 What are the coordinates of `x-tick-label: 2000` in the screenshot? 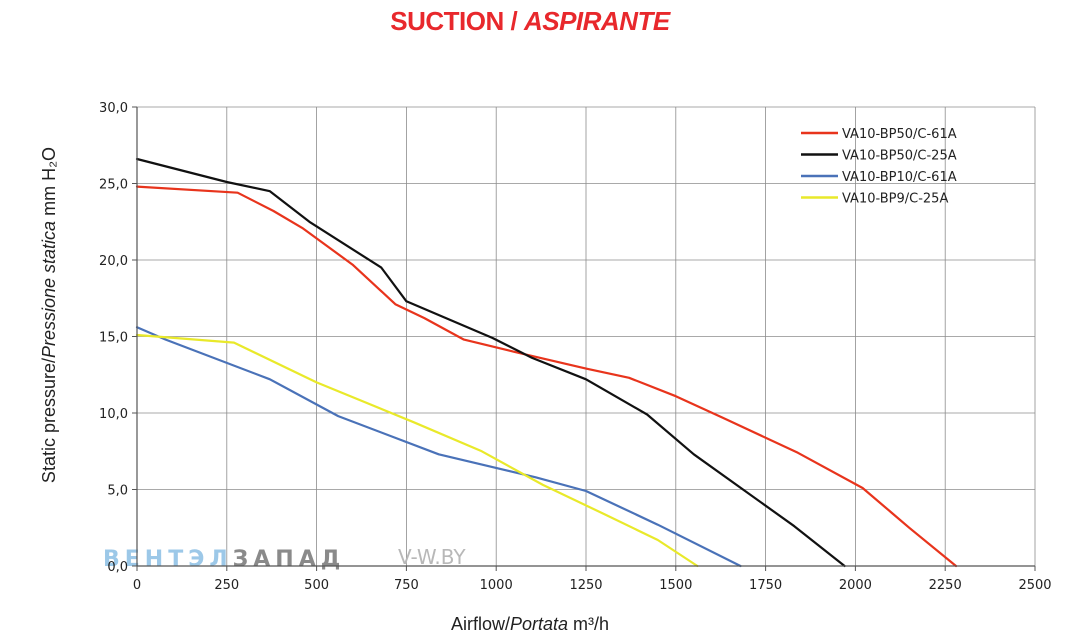 It's located at (855, 585).